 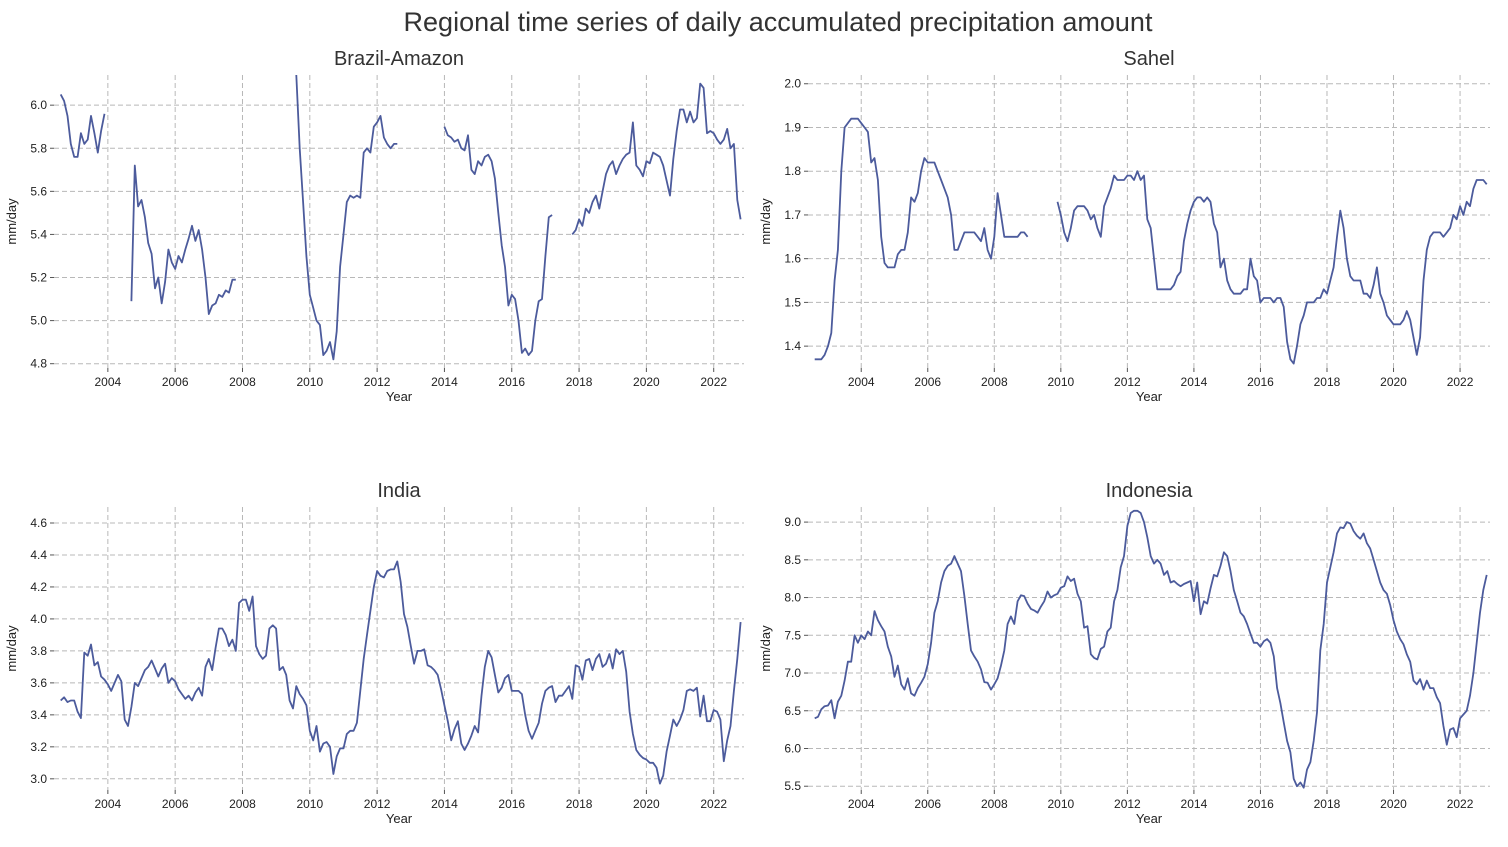 What do you see at coordinates (792, 711) in the screenshot?
I see `y-tick-label: 6.5` at bounding box center [792, 711].